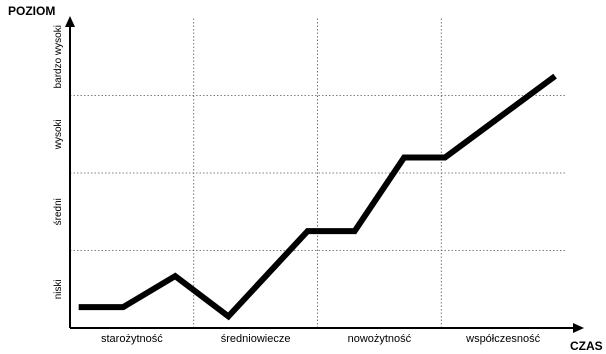 Image resolution: width=606 pixels, height=354 pixels. What do you see at coordinates (586, 346) in the screenshot?
I see `x-axis-title: CZAS` at bounding box center [586, 346].